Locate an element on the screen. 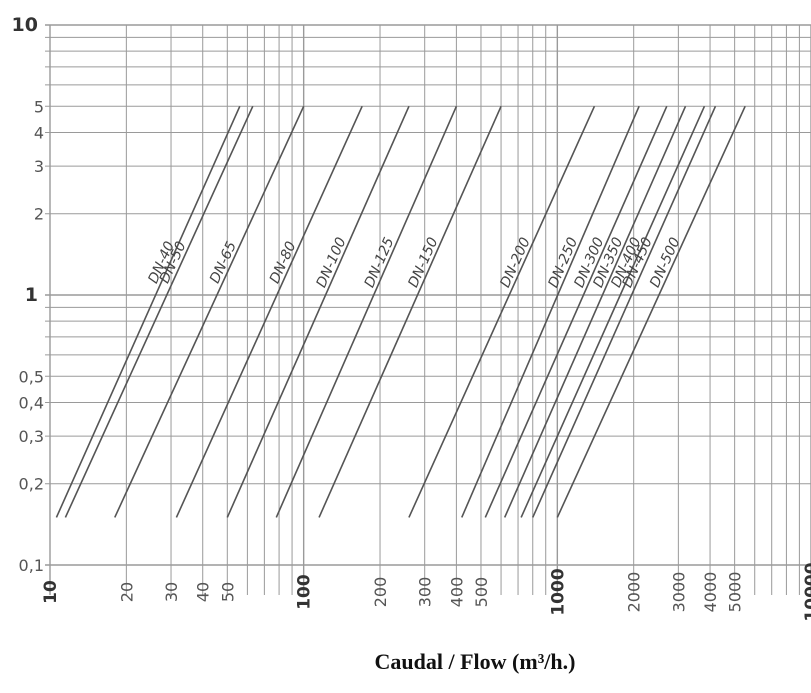 This screenshot has height=693, width=811. x-tick-label-1000: 1000 is located at coordinates (558, 591).